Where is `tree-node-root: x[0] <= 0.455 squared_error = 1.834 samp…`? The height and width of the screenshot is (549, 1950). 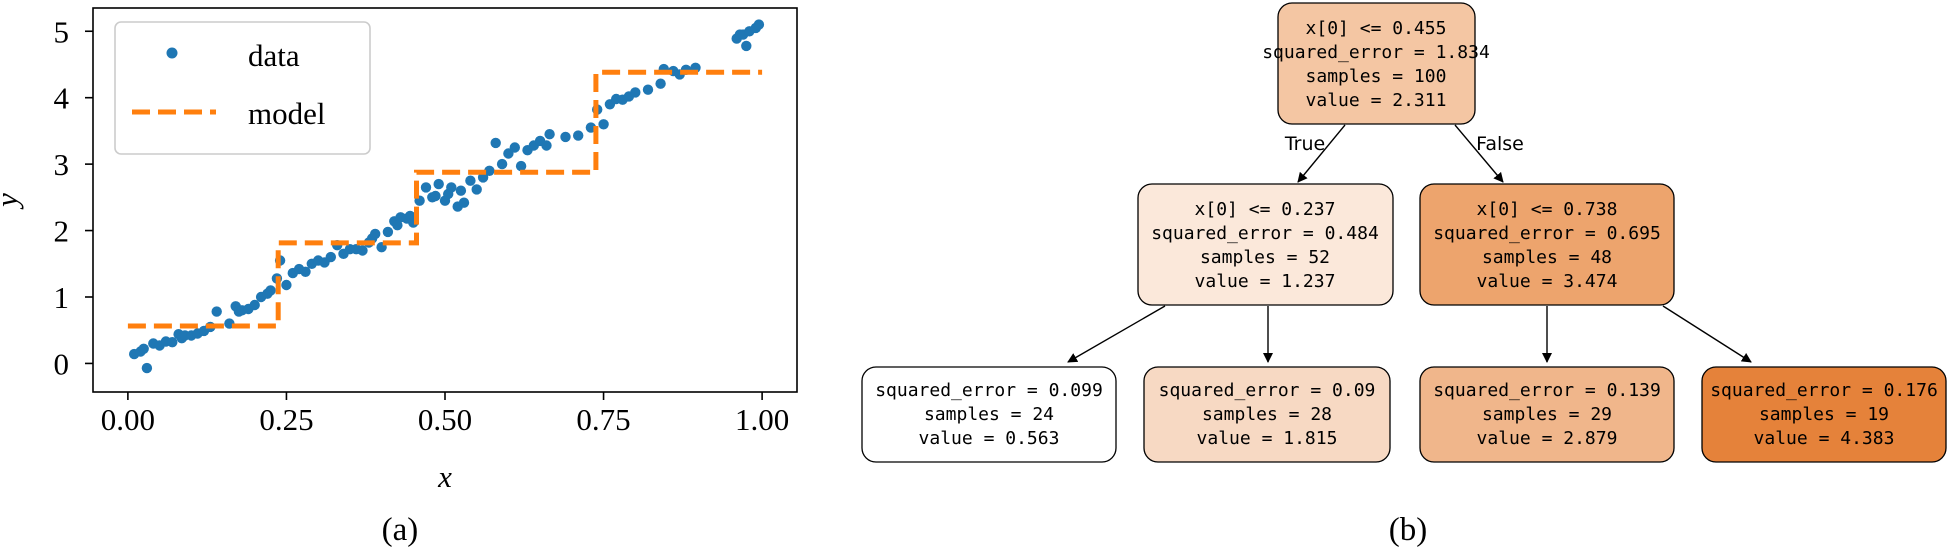 tree-node-root: x[0] <= 0.455 squared_error = 1.834 samp… is located at coordinates (1376, 63).